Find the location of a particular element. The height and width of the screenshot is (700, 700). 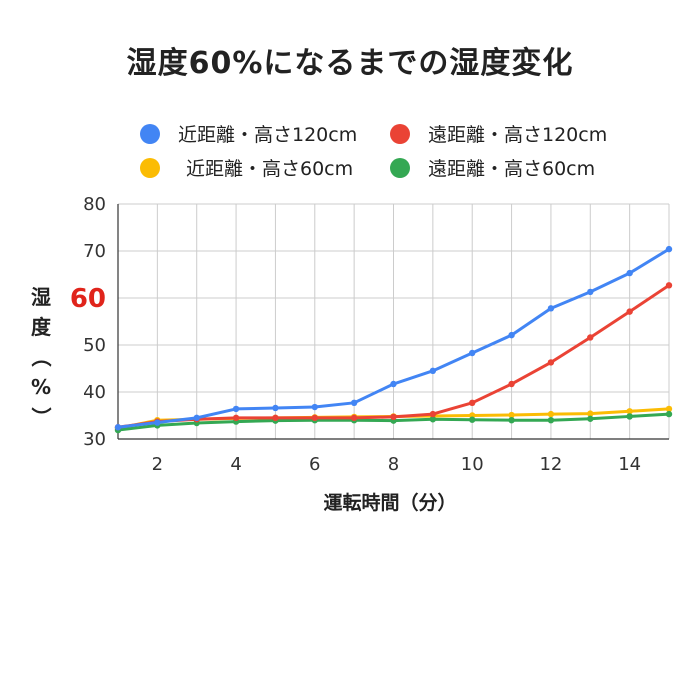

legend-label: 近距離・高さ120cm is located at coordinates (268, 135).